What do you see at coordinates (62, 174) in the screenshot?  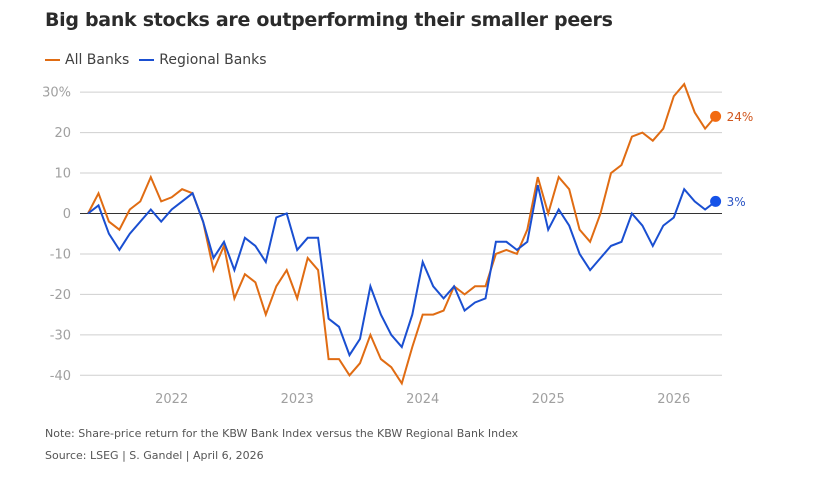 I see `y-tick-label: 10` at bounding box center [62, 174].